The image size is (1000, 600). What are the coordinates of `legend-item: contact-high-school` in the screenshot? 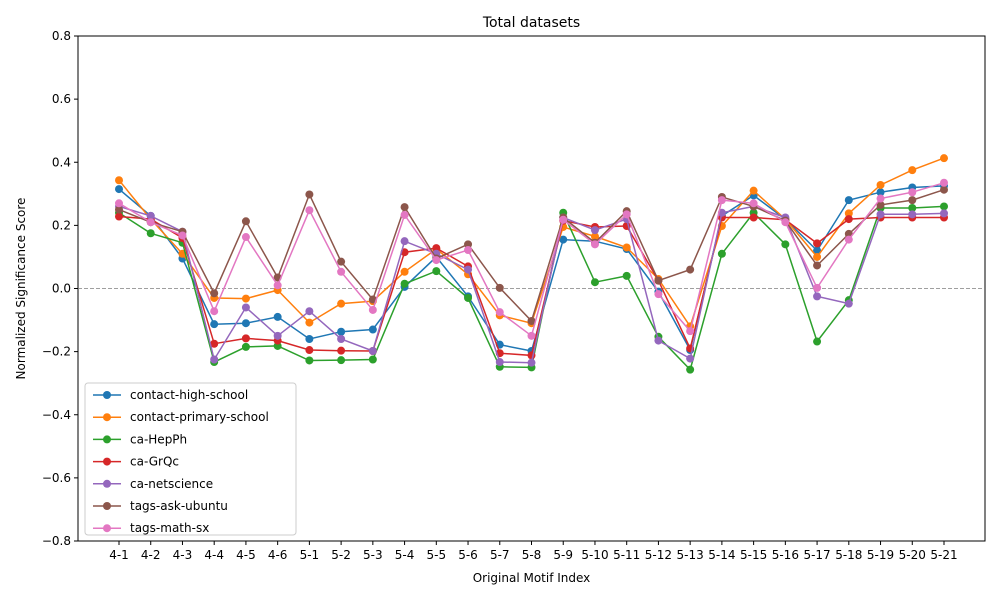 It's located at (170, 395).